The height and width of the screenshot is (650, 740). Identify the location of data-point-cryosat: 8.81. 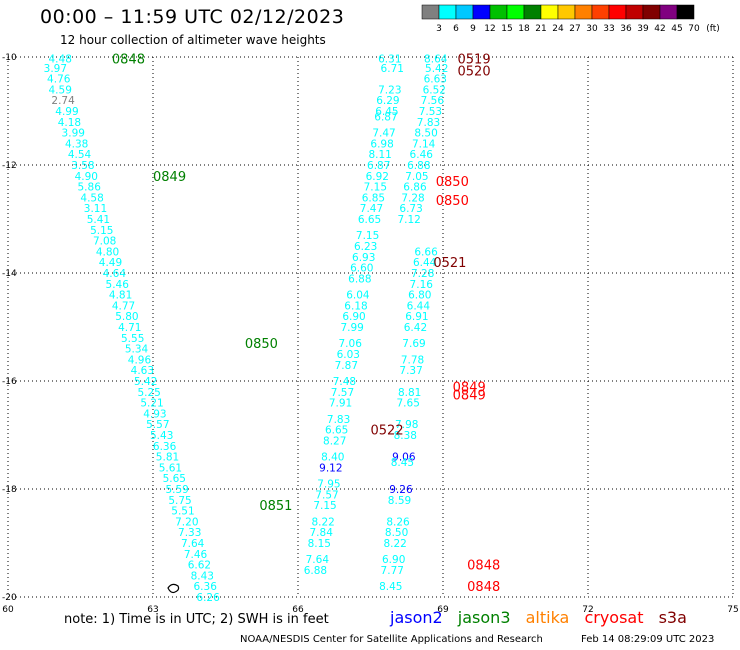
(409, 393).